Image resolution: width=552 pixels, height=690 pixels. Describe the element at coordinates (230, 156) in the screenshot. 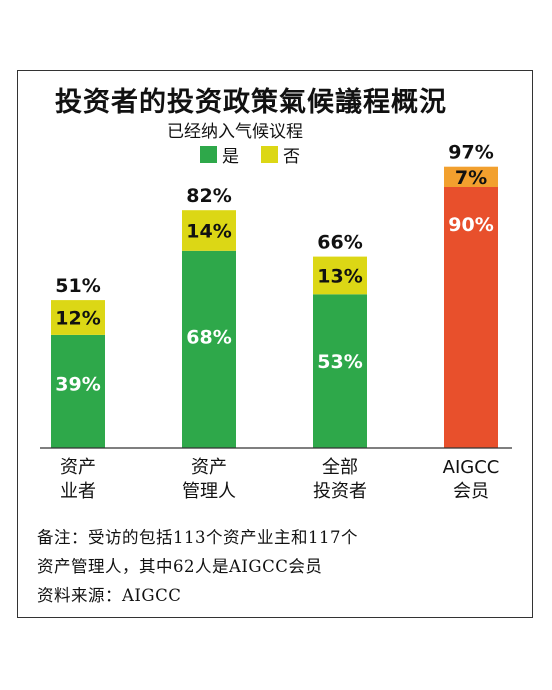

I see `legend-label-yes: 是` at that location.